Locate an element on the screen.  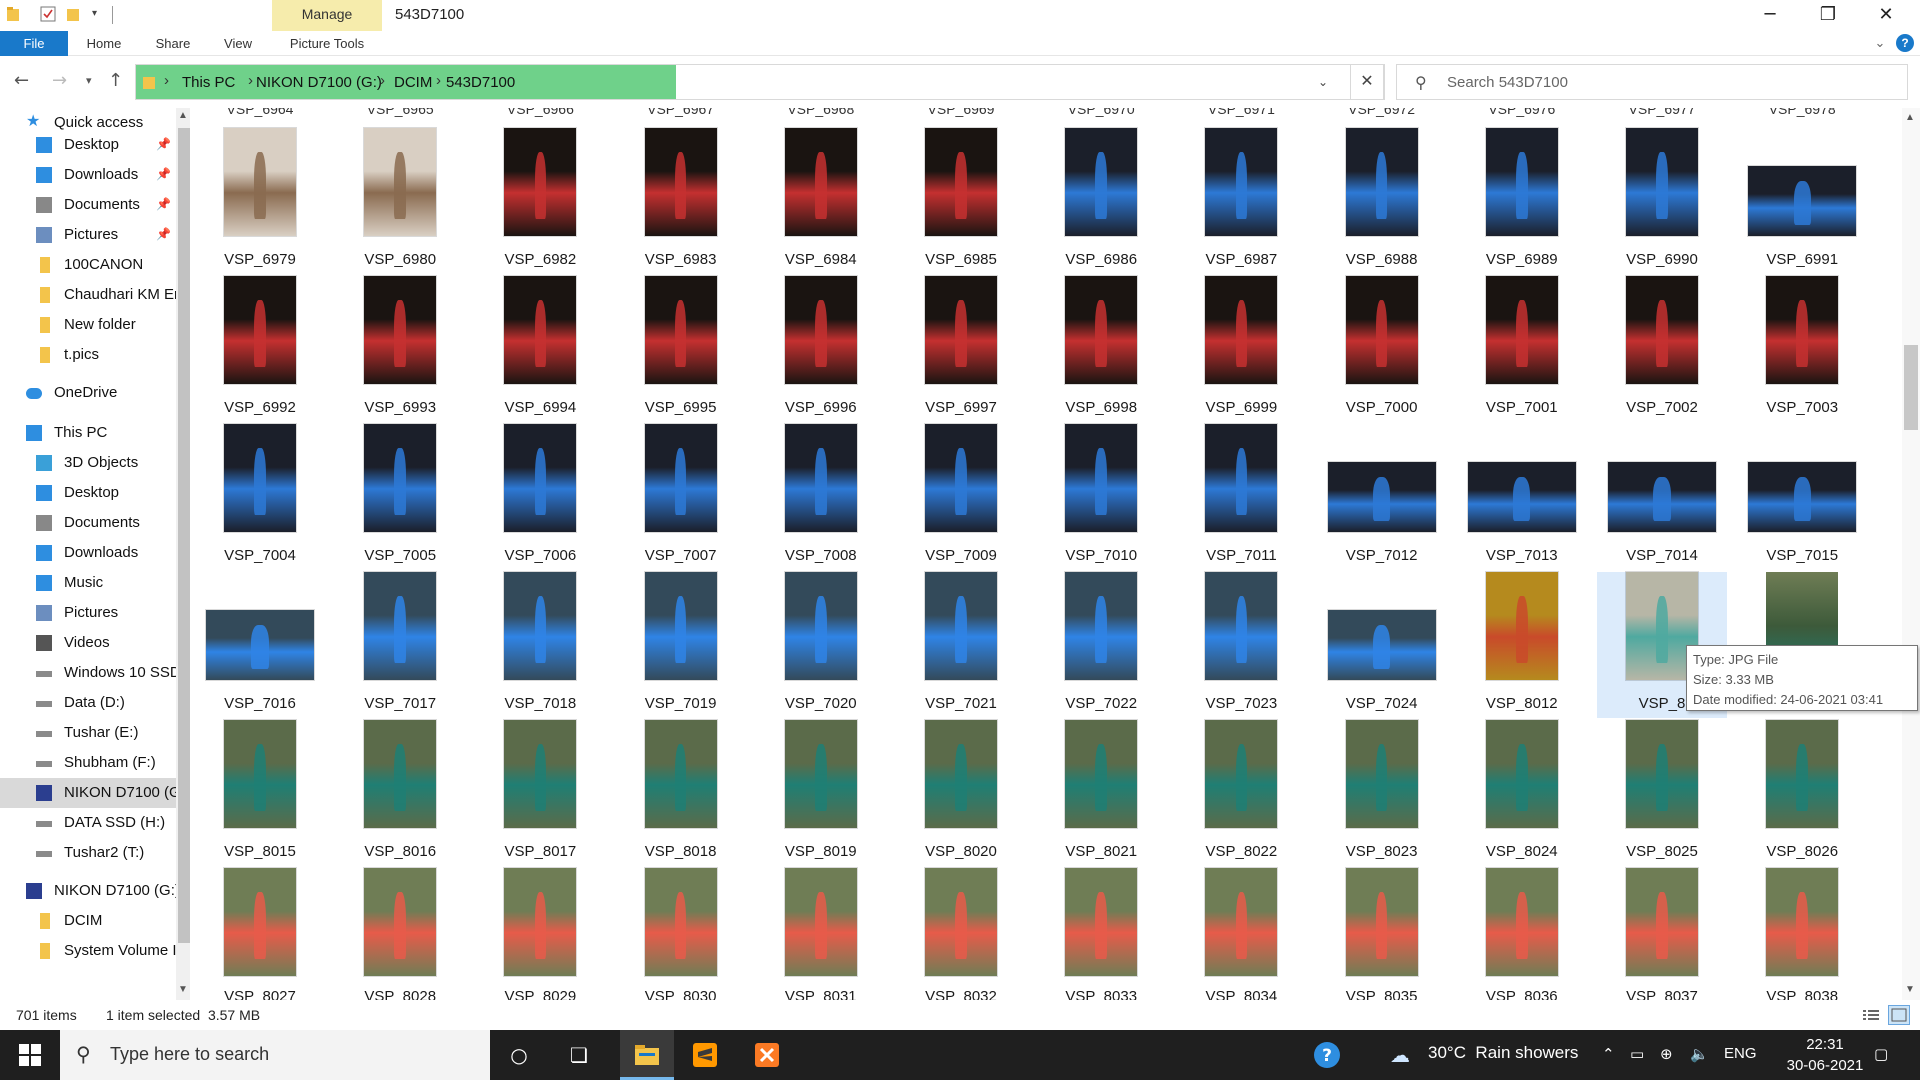
file-caption: VSP_6972 is located at coordinates (1382, 112).